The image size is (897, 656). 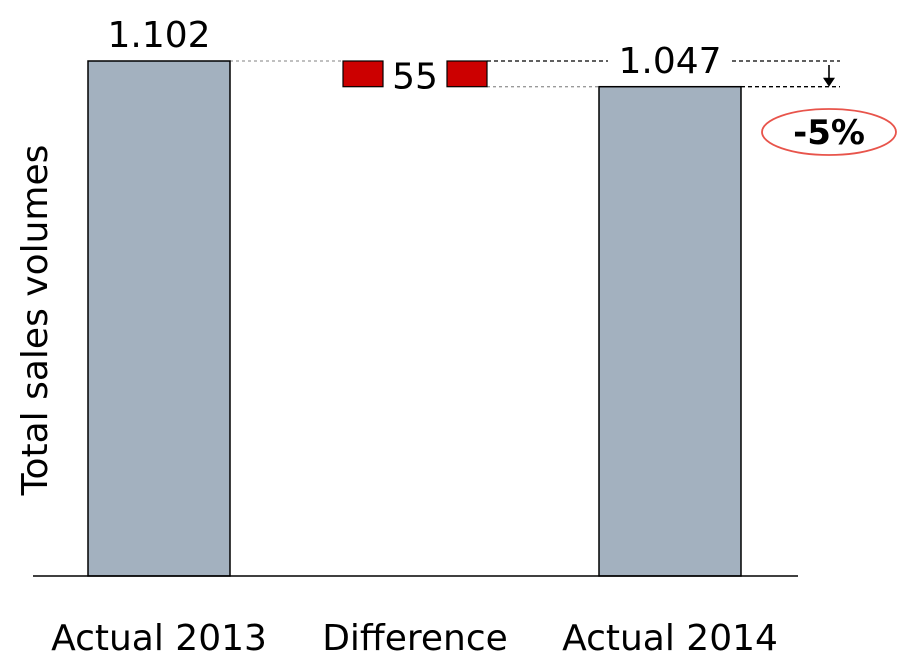 I want to click on data-label-actual-2014: 1.047, so click(x=669, y=61).